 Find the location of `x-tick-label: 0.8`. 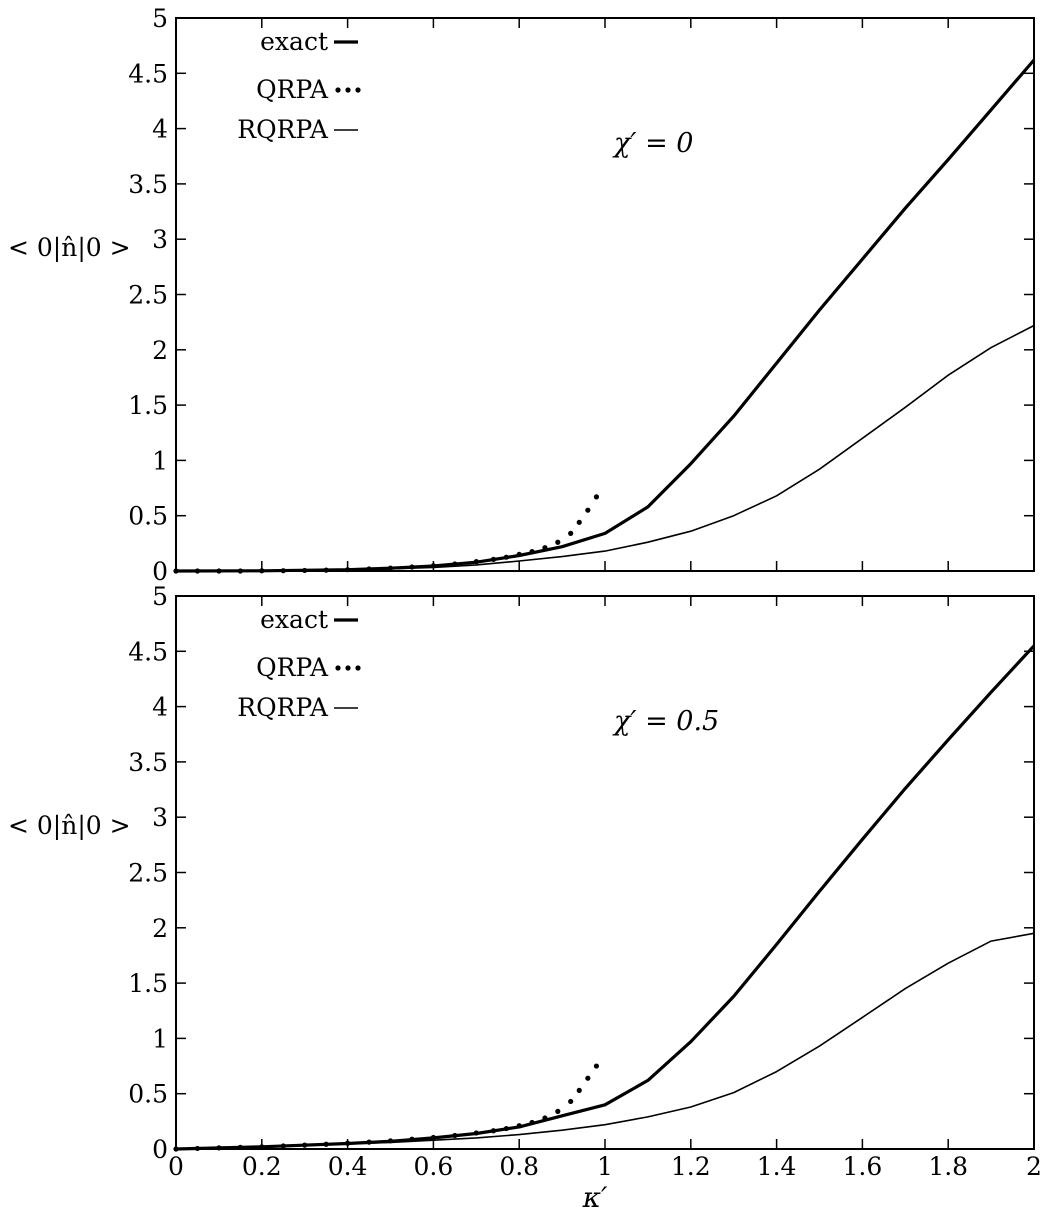

x-tick-label: 0.8 is located at coordinates (519, 1166).